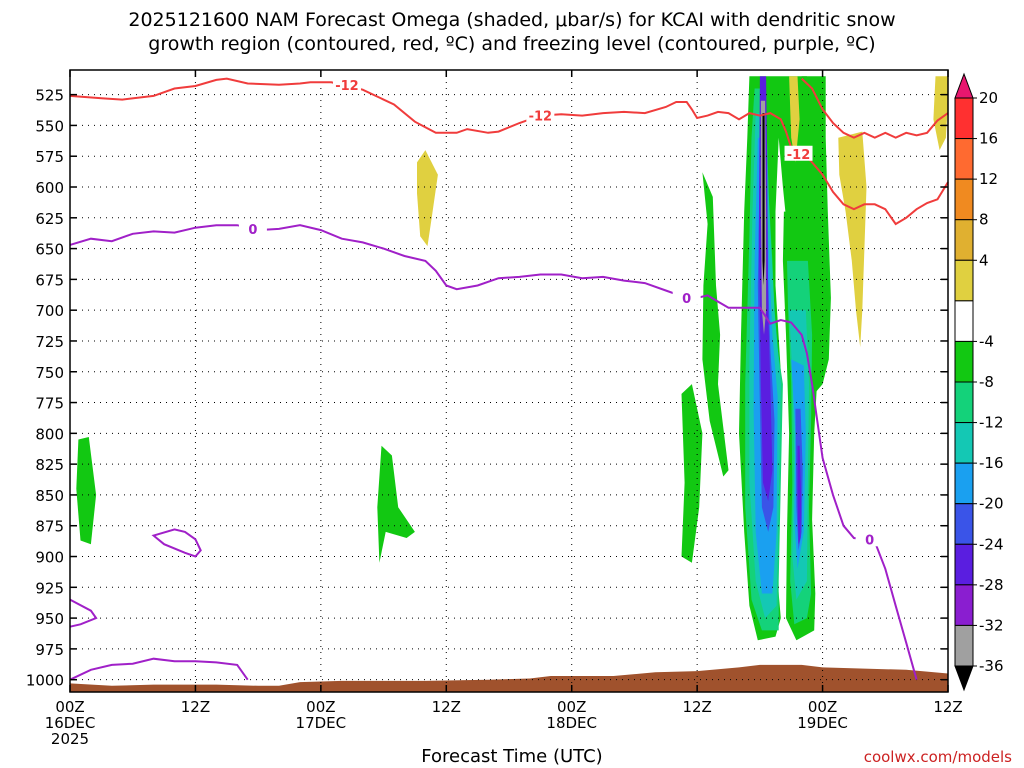 The height and width of the screenshot is (768, 1024). I want to click on y-tick-label-675: 675, so click(49, 280).